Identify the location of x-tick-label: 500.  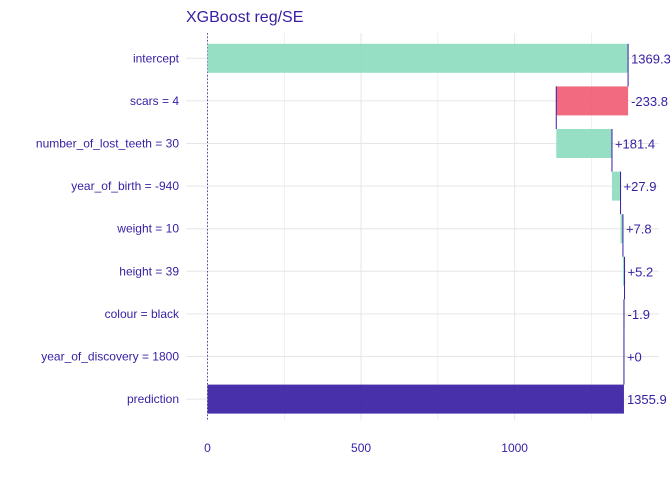
(361, 448).